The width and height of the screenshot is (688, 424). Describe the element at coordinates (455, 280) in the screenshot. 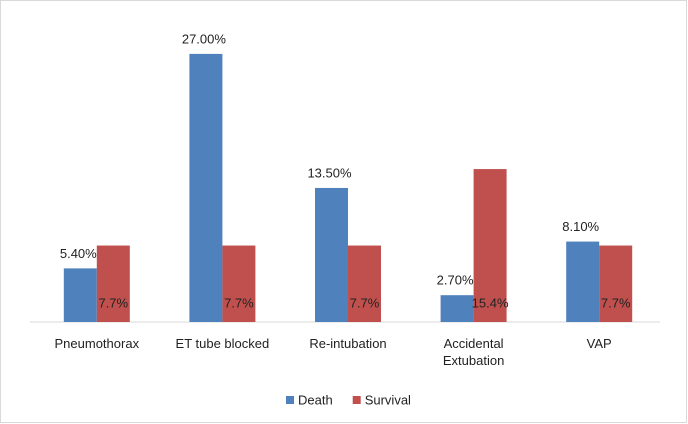

I see `data-label: 2.70%` at that location.